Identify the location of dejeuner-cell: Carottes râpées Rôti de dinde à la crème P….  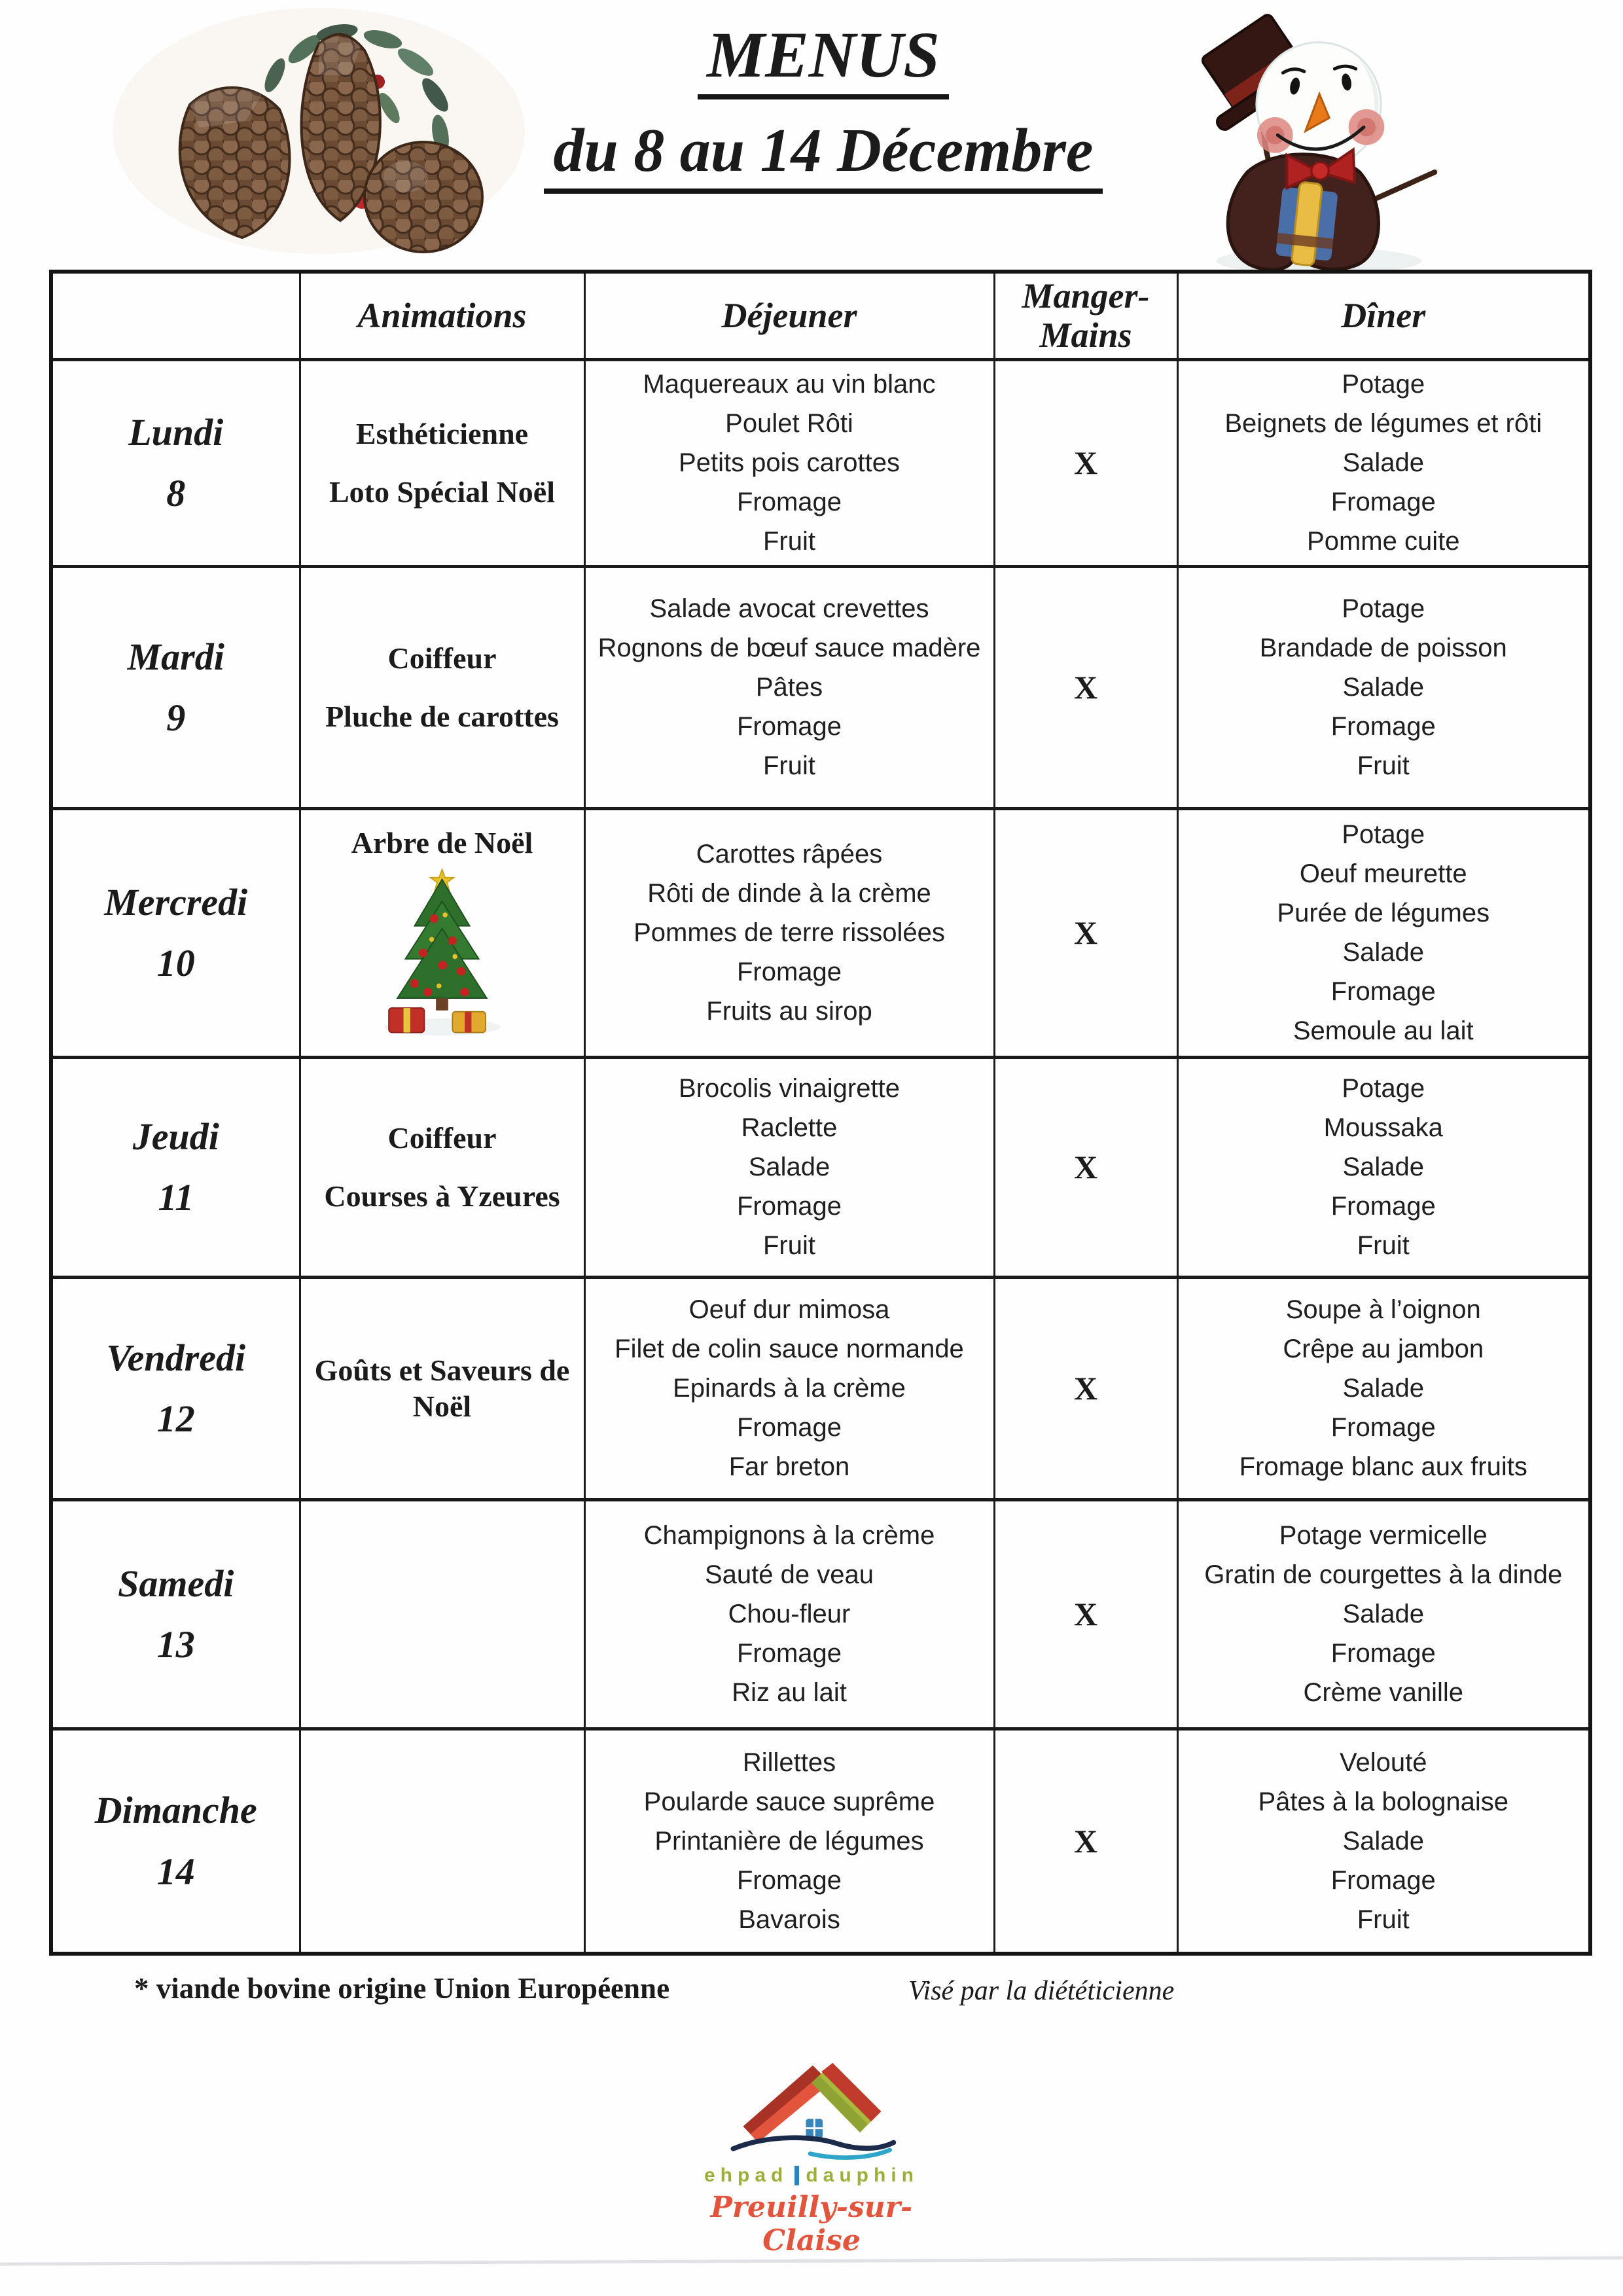
(789, 932).